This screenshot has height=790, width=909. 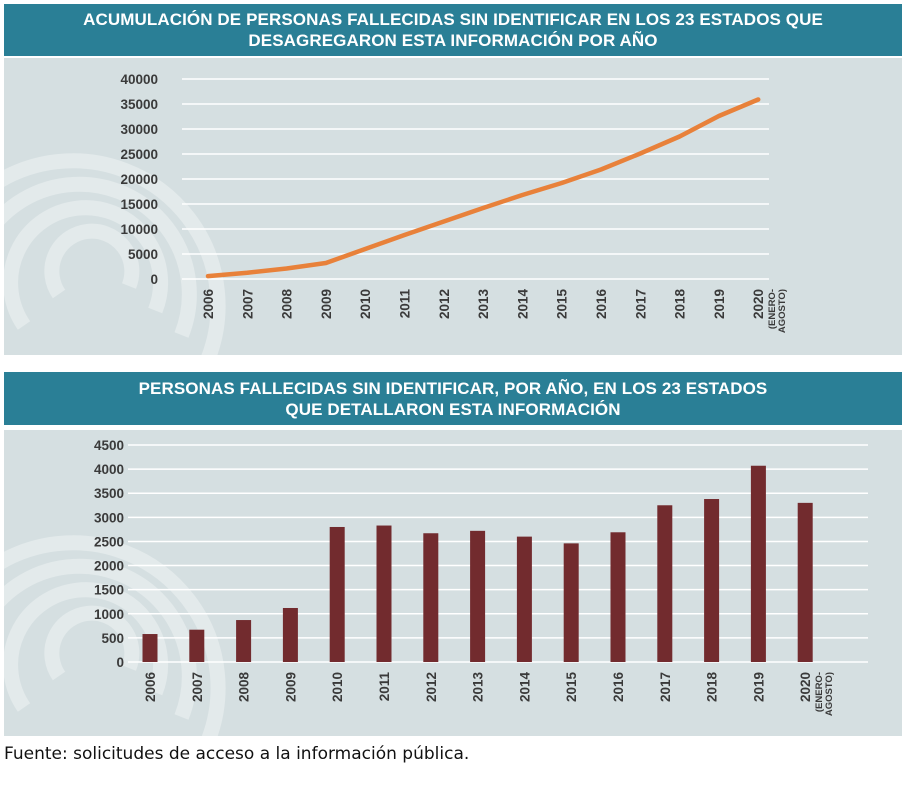 What do you see at coordinates (139, 104) in the screenshot?
I see `y-tick-label: 35000` at bounding box center [139, 104].